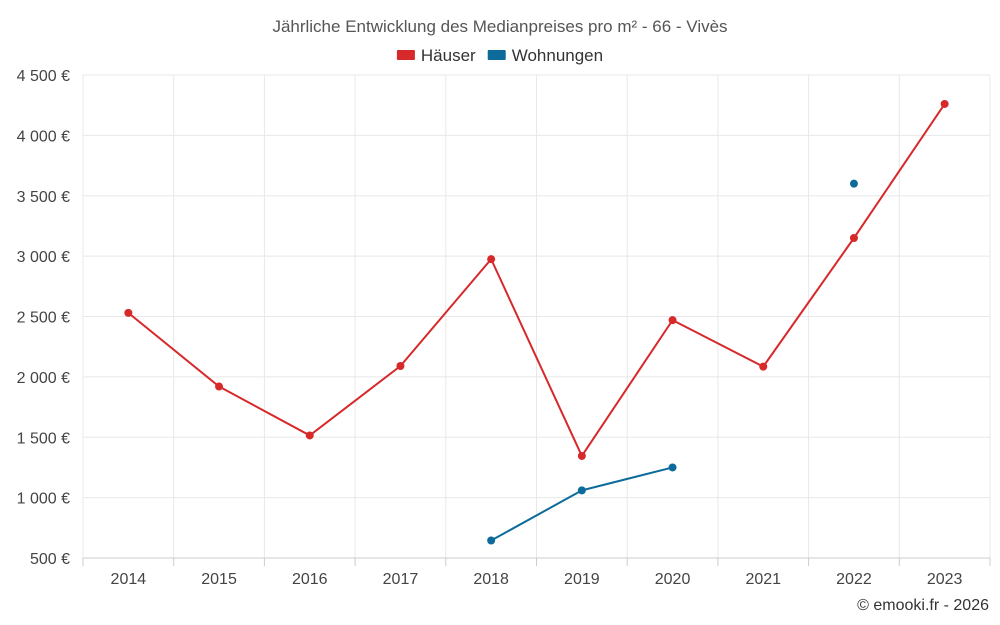 The height and width of the screenshot is (625, 1000). What do you see at coordinates (219, 579) in the screenshot?
I see `x-tick-label: 2015` at bounding box center [219, 579].